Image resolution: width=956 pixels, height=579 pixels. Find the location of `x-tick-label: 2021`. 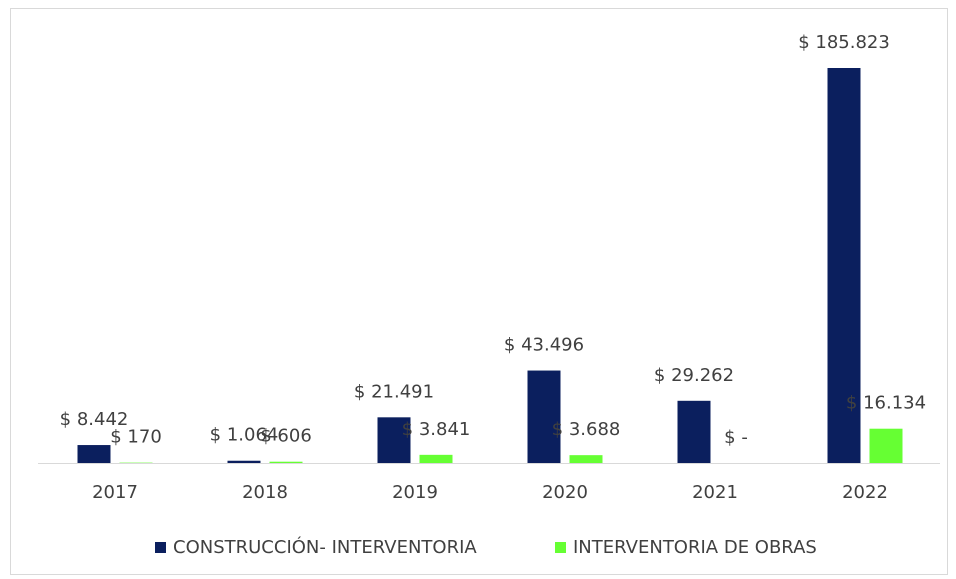

x-tick-label: 2021 is located at coordinates (715, 492).